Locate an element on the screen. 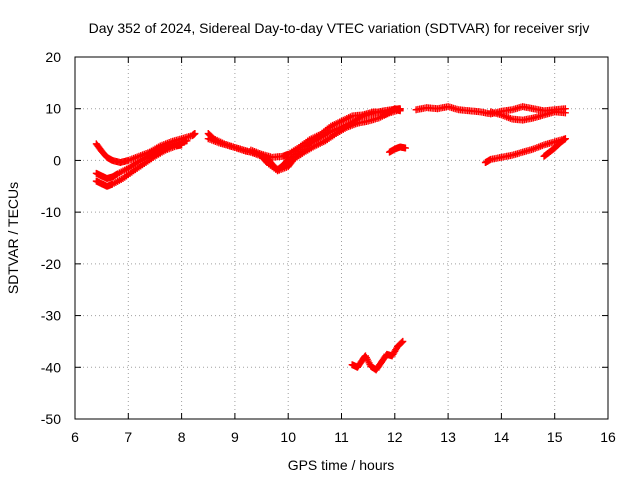 Image resolution: width=640 pixels, height=480 pixels. x-tick-label: 16 is located at coordinates (608, 437).